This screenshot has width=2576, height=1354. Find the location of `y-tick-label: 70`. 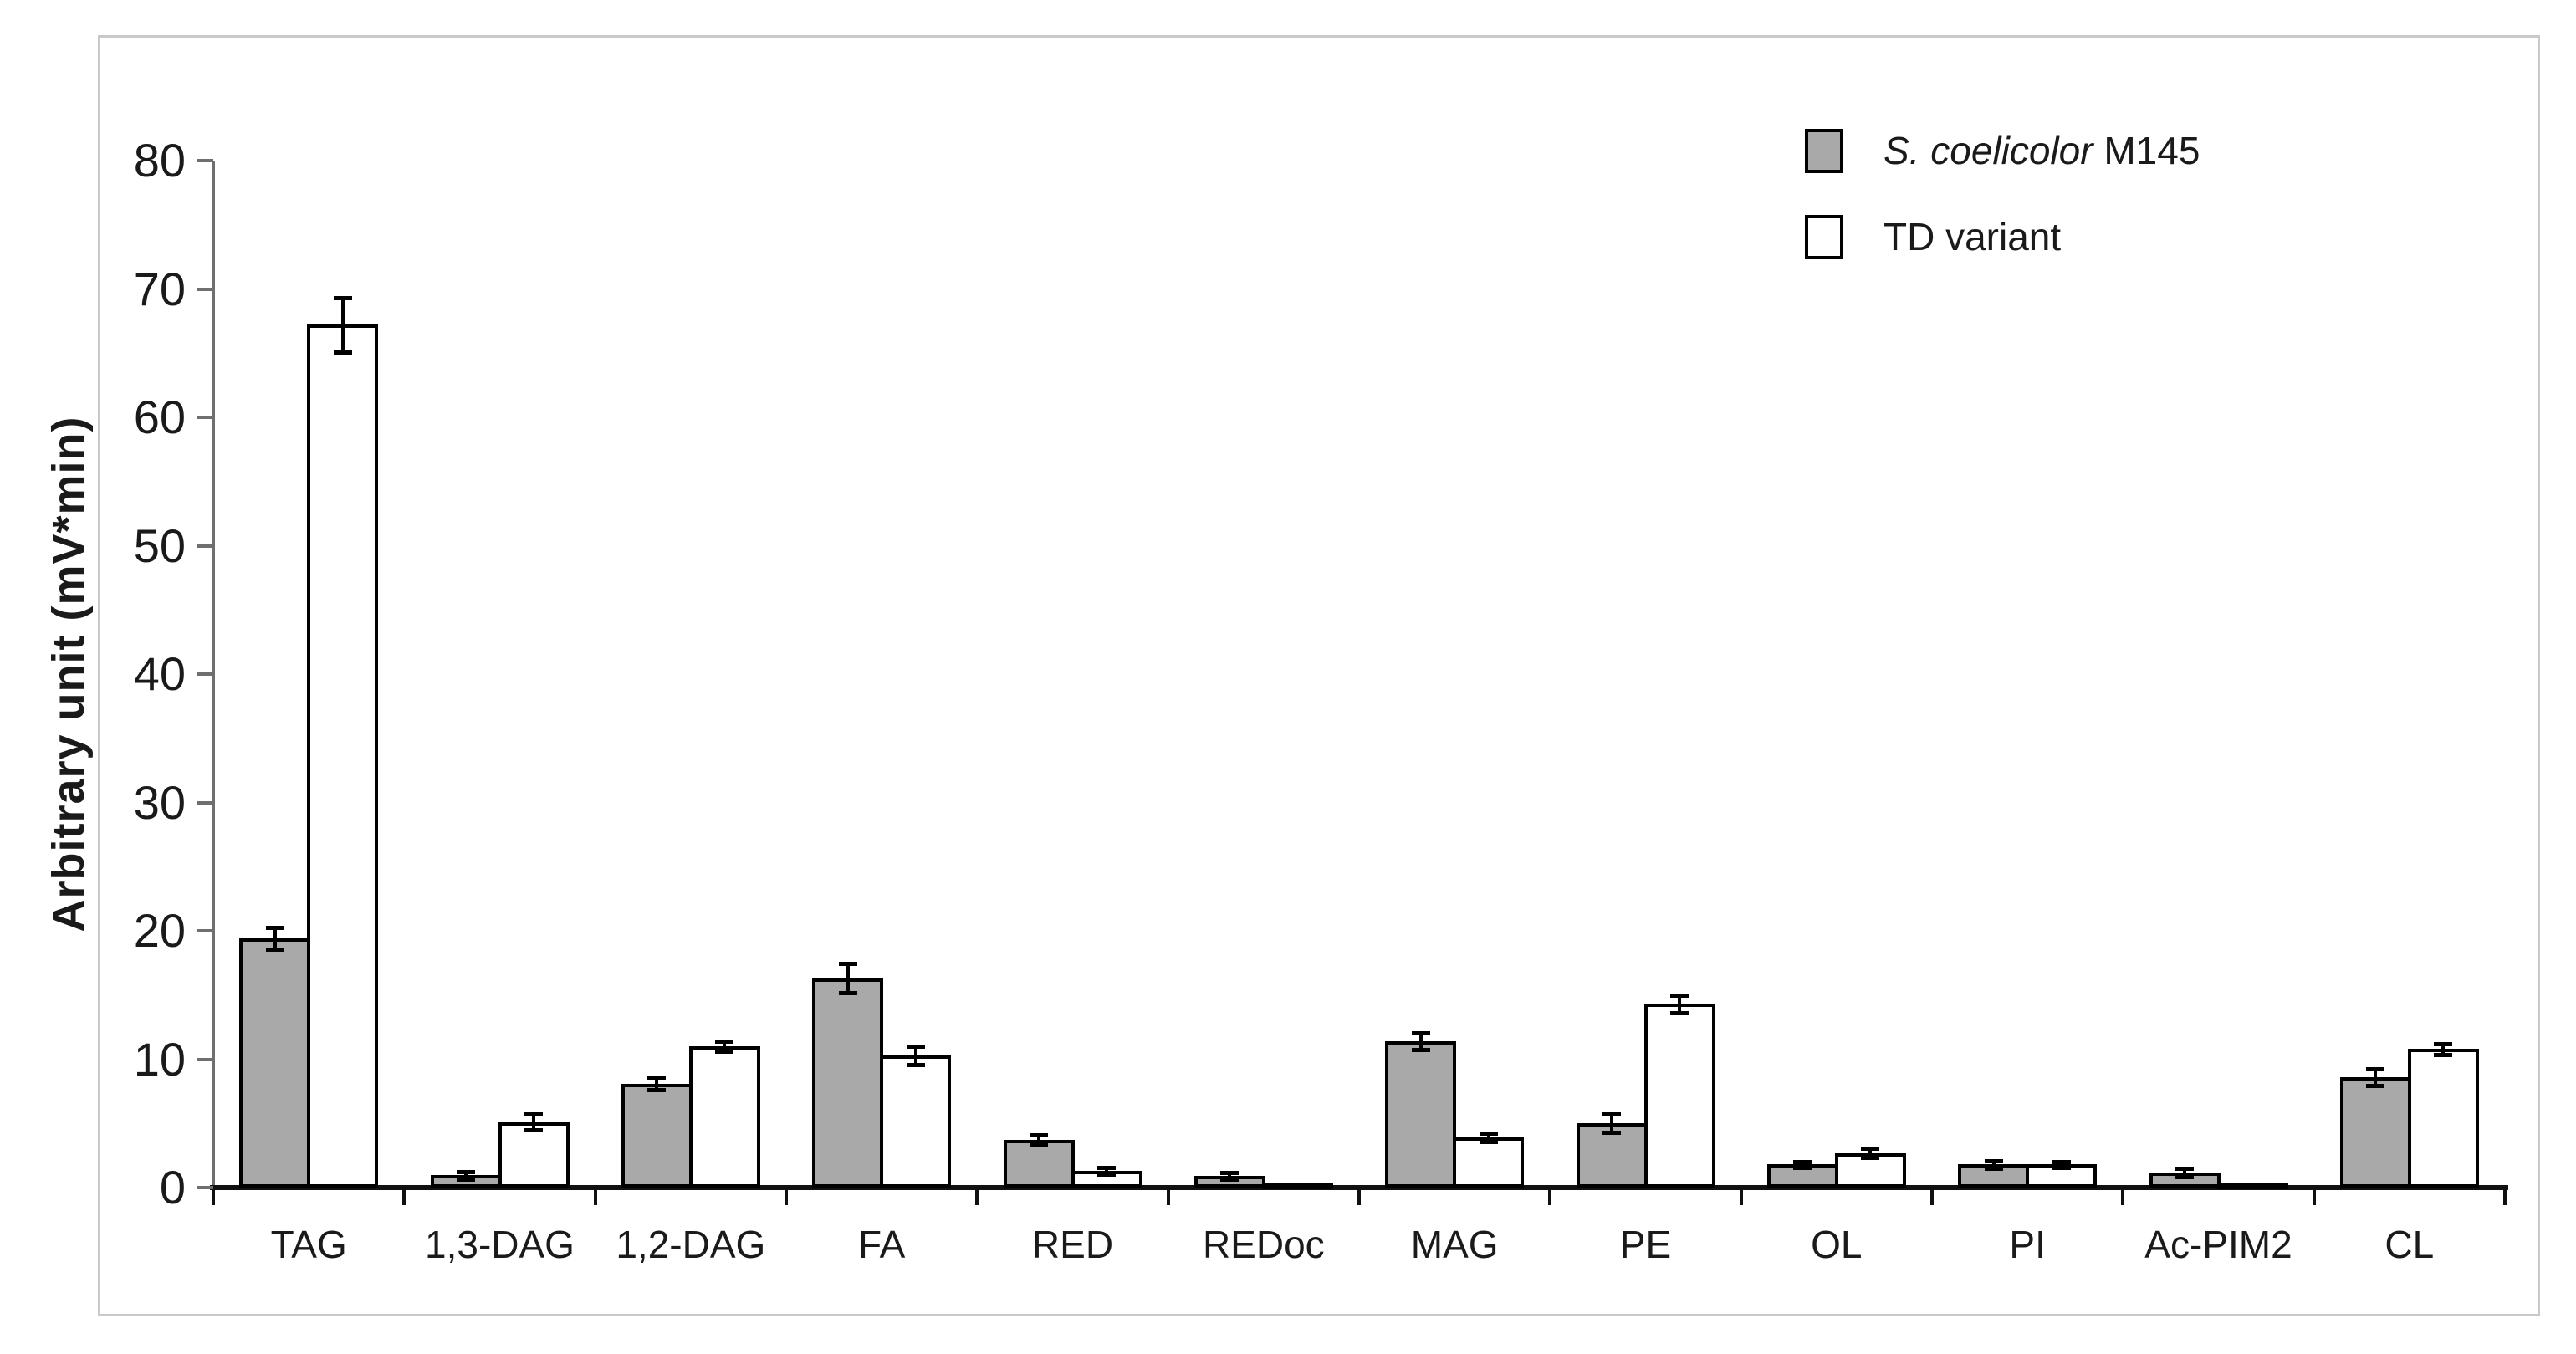

y-tick-label: 70 is located at coordinates (159, 288).